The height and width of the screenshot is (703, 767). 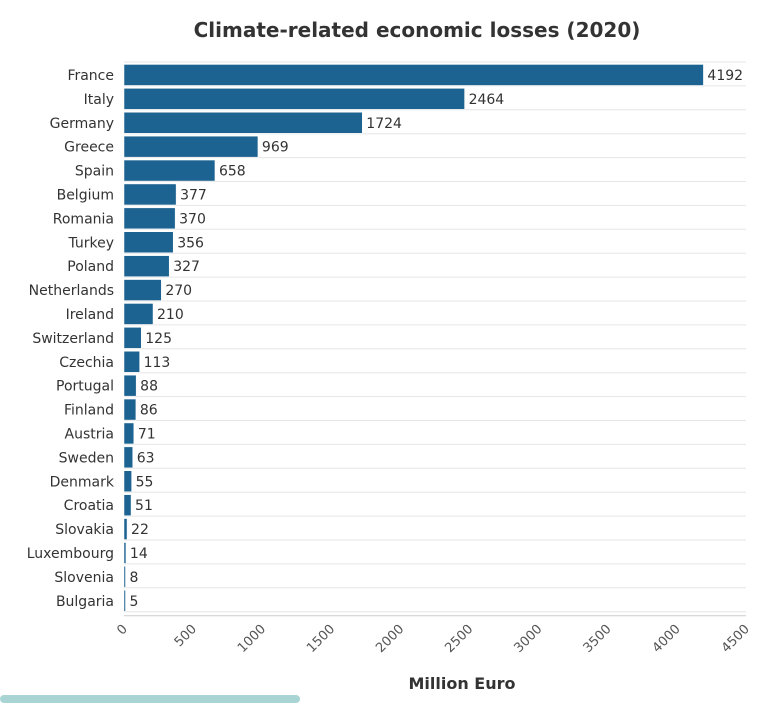 What do you see at coordinates (82, 124) in the screenshot?
I see `category-label: Germany` at bounding box center [82, 124].